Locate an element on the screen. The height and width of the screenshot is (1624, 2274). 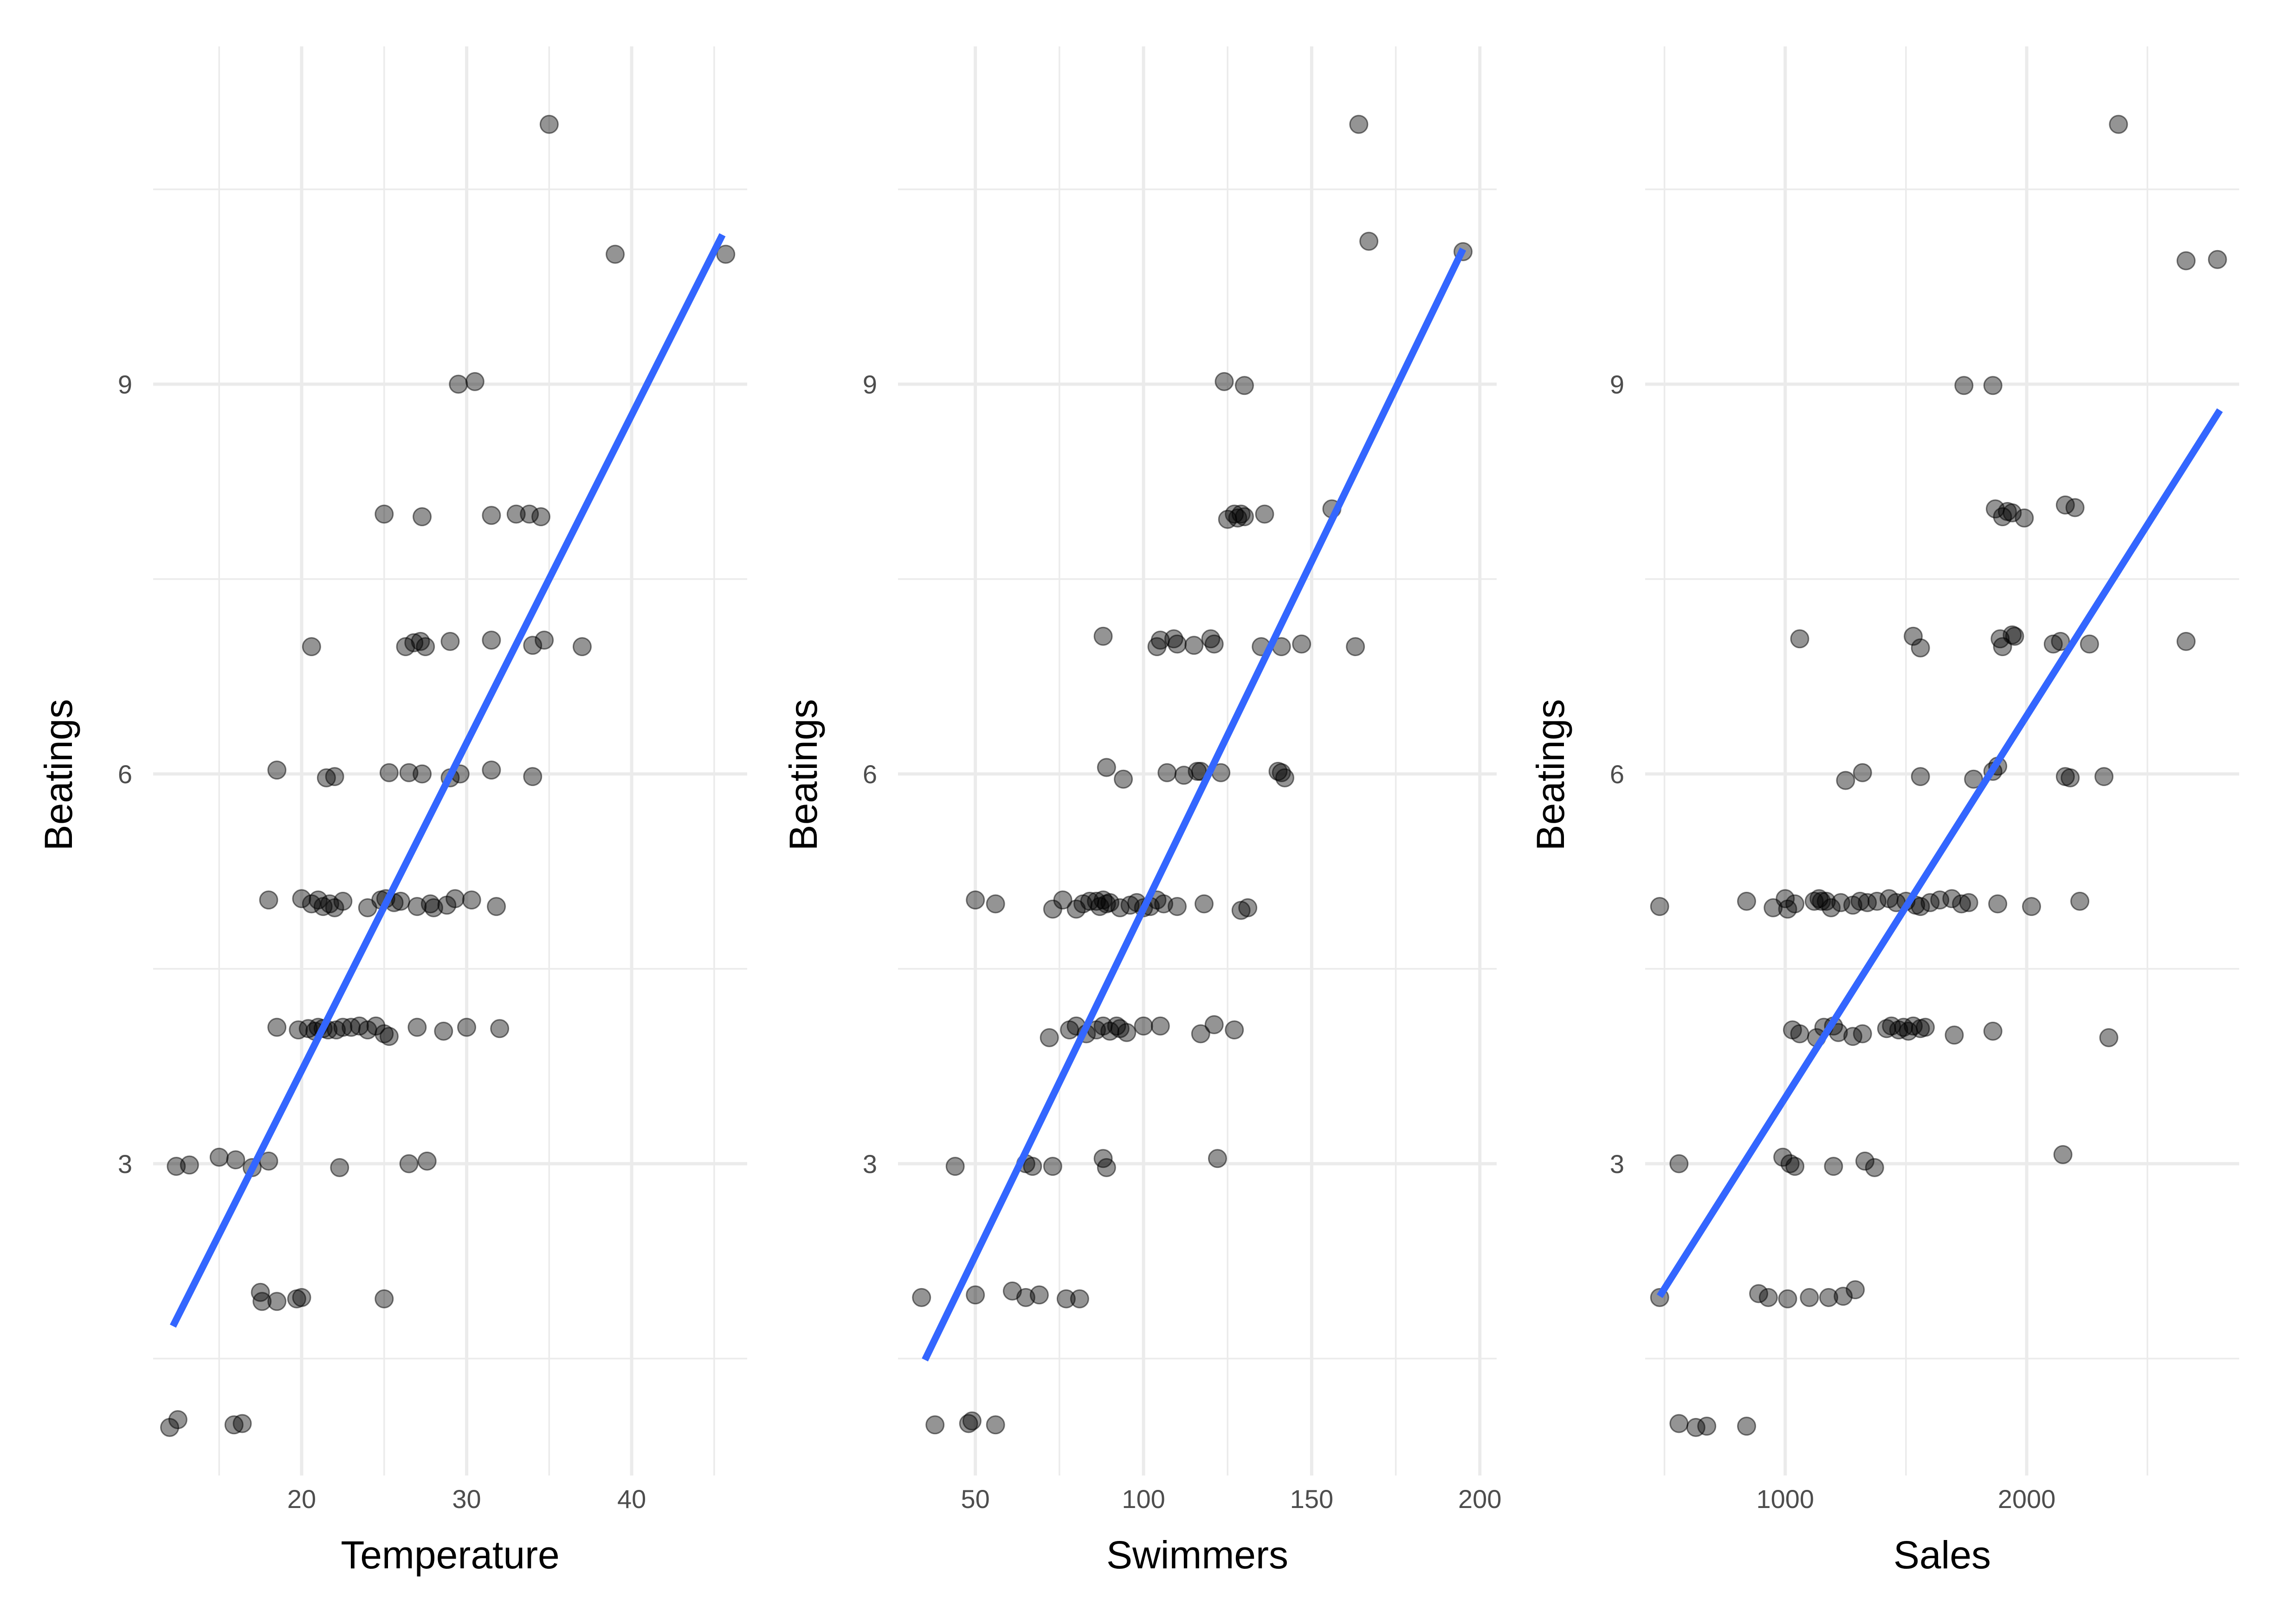
x-tick-labels: 20 30 40 is located at coordinates (466, 1499).